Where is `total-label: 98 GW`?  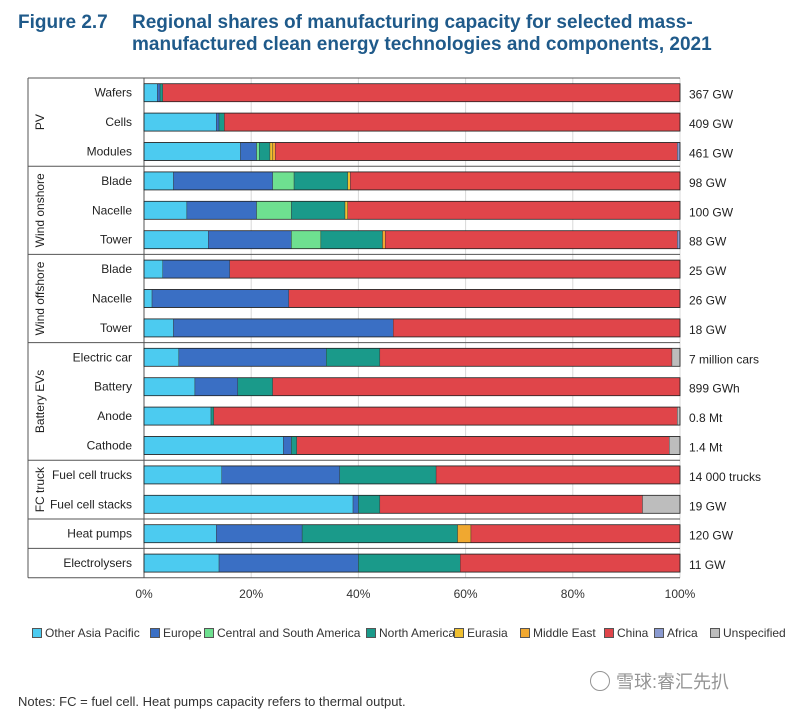
total-label: 98 GW is located at coordinates (708, 183).